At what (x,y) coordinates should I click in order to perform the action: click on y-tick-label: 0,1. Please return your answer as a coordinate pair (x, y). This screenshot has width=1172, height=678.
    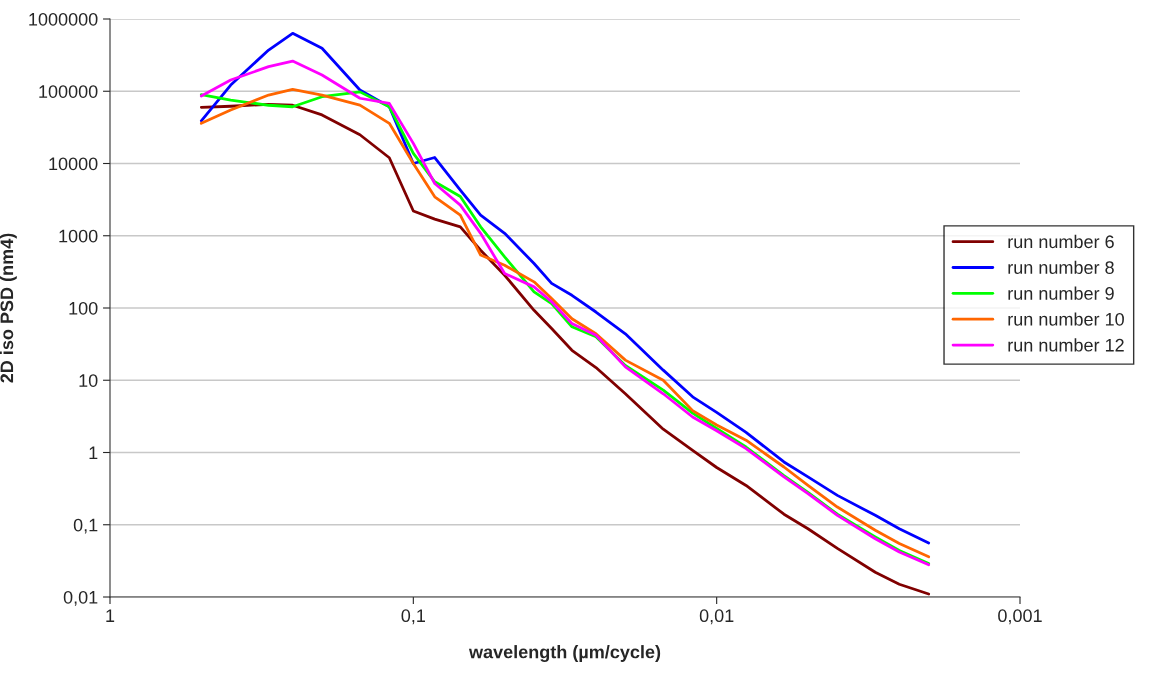
    Looking at the image, I should click on (85, 526).